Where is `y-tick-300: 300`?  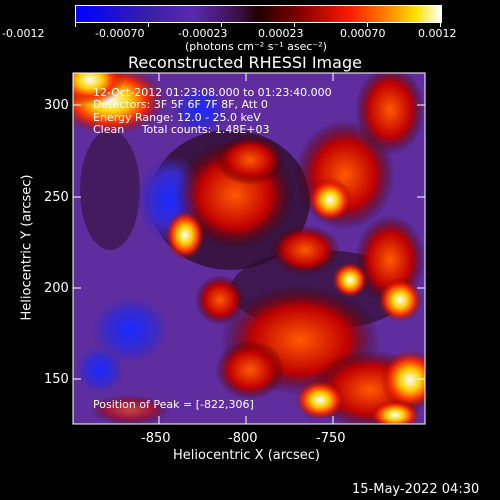
y-tick-300: 300 is located at coordinates (56, 105).